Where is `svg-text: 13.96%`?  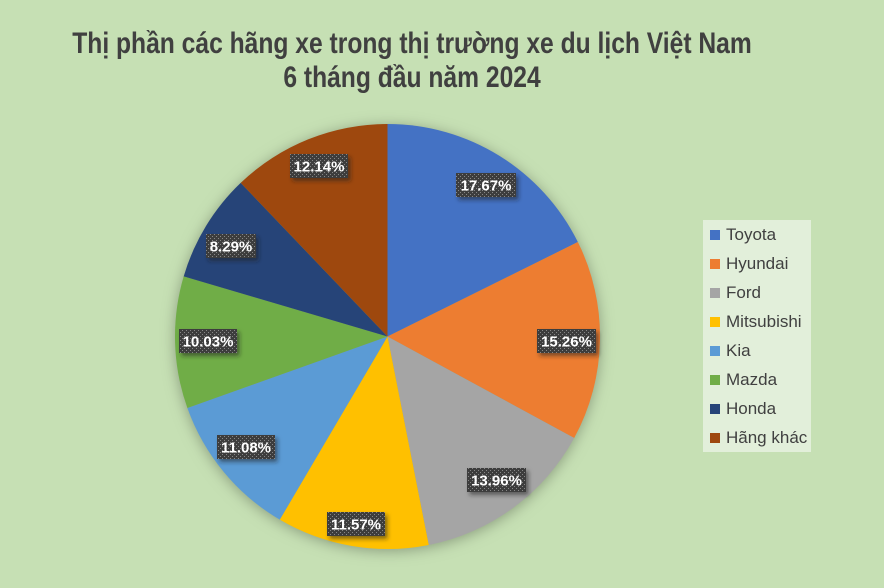
svg-text: 13.96% is located at coordinates (496, 481).